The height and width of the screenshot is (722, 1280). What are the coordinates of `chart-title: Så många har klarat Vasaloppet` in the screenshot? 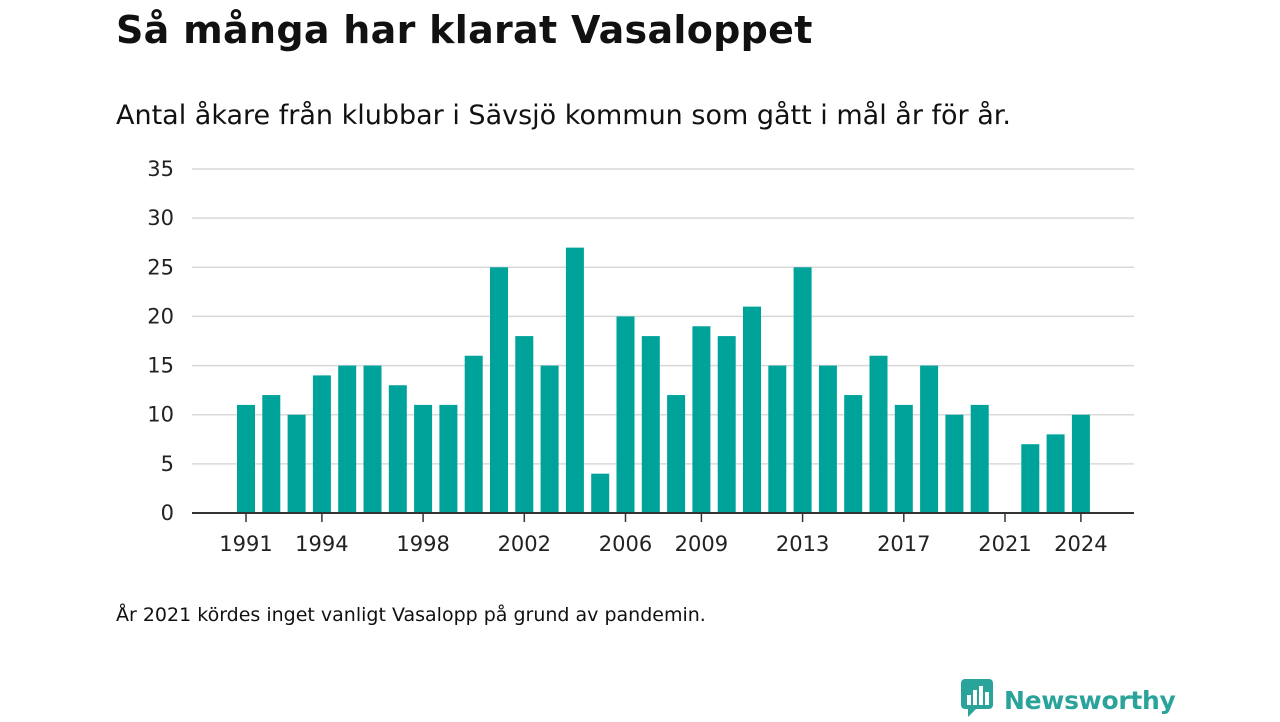 It's located at (464, 30).